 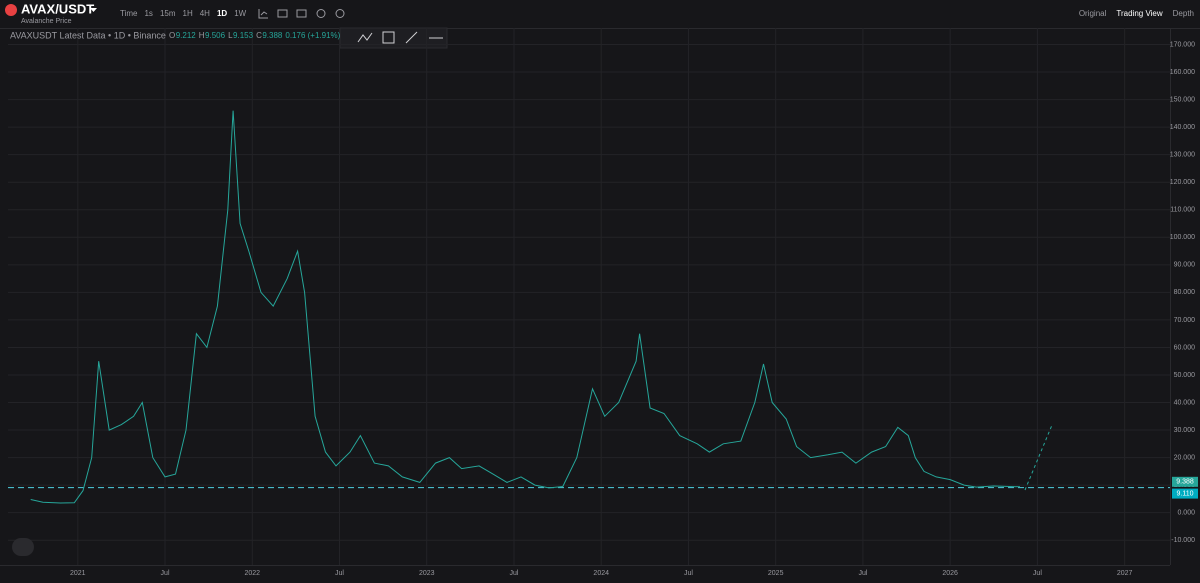 What do you see at coordinates (172, 35) in the screenshot?
I see `quote-value: O` at bounding box center [172, 35].